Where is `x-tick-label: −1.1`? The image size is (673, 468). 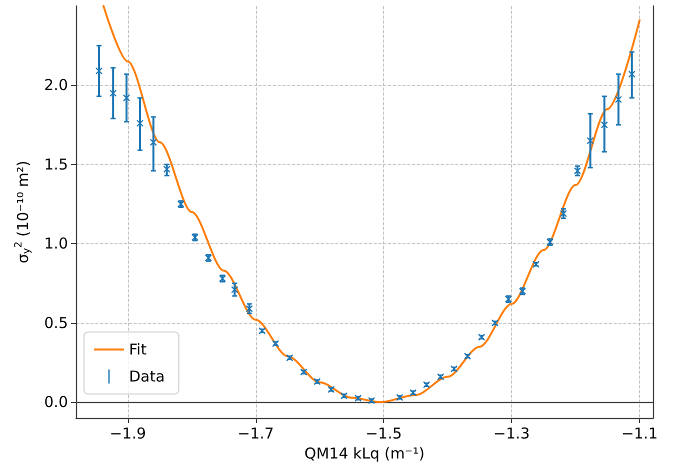 x-tick-label: −1.1 is located at coordinates (639, 433).